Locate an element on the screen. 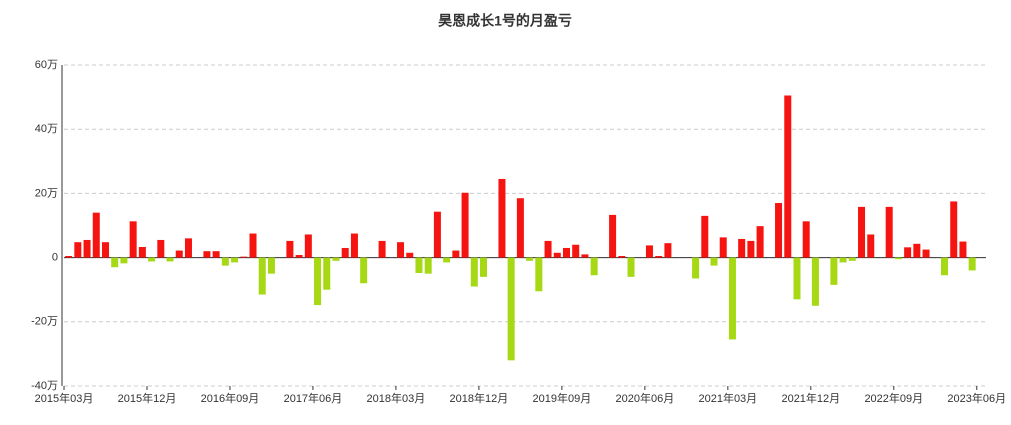 The width and height of the screenshot is (1011, 425). y-tick-label: 0 is located at coordinates (55, 258).